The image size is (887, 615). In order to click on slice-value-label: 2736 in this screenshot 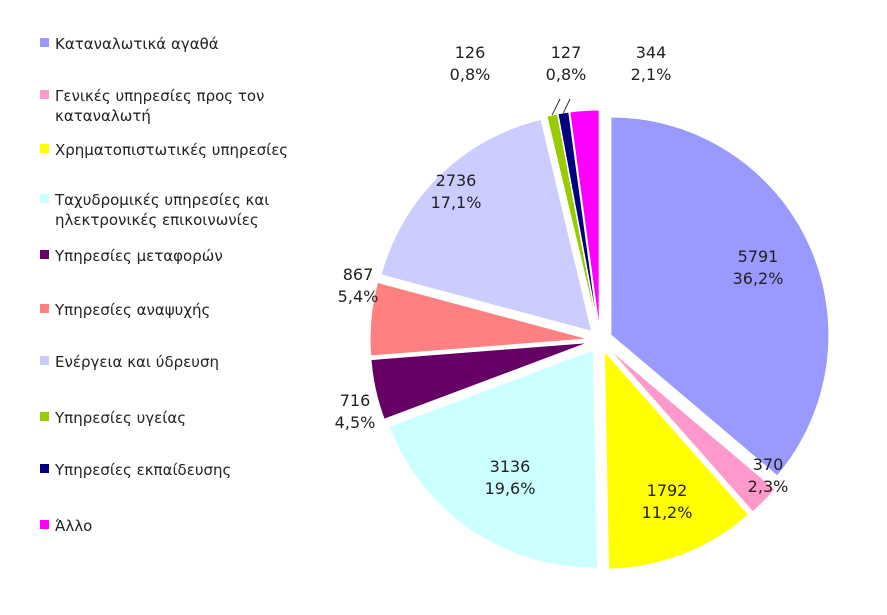, I will do `click(456, 180)`.